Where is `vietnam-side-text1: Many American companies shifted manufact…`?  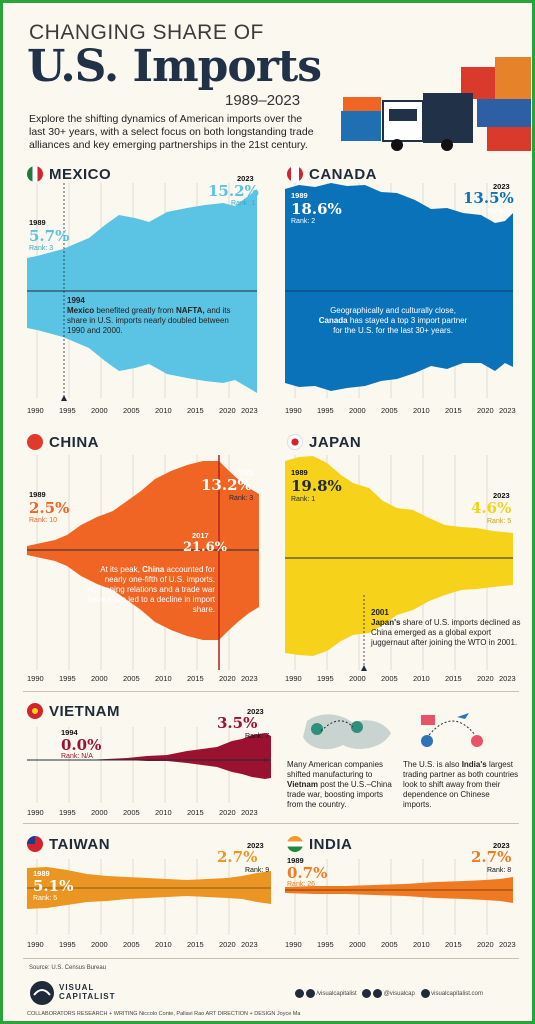 vietnam-side-text1: Many American companies shifted manufact… is located at coordinates (335, 769).